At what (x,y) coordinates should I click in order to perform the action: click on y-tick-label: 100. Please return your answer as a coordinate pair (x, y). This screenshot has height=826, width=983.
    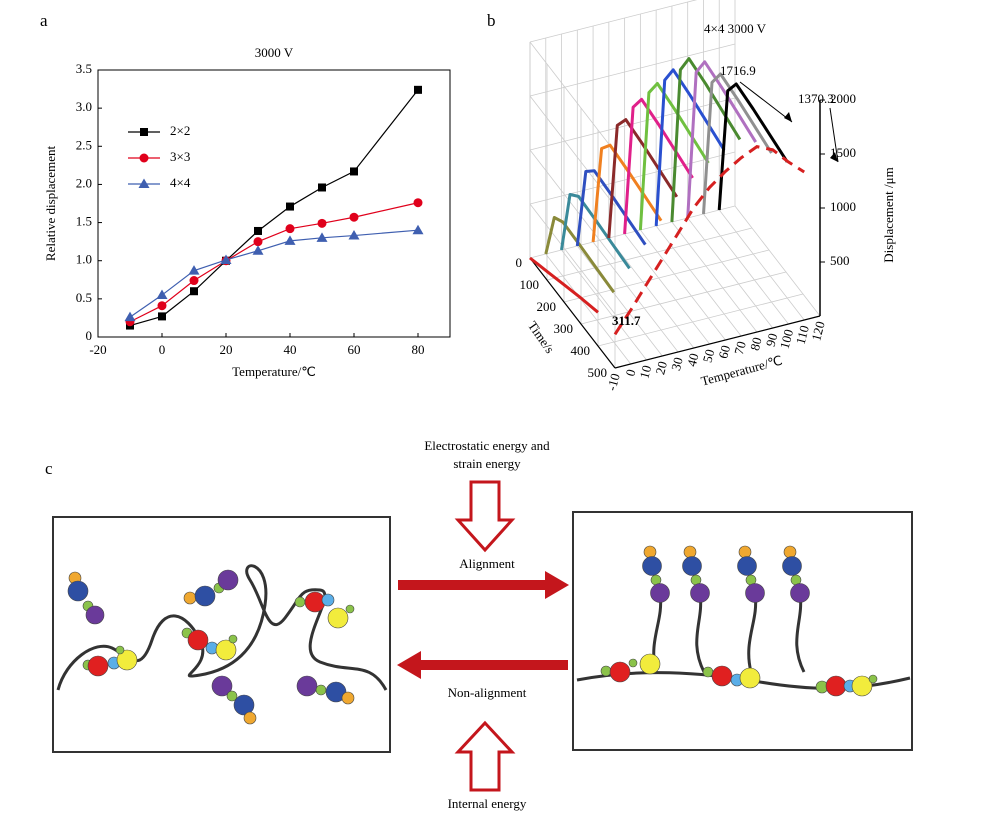
    Looking at the image, I should click on (787, 339).